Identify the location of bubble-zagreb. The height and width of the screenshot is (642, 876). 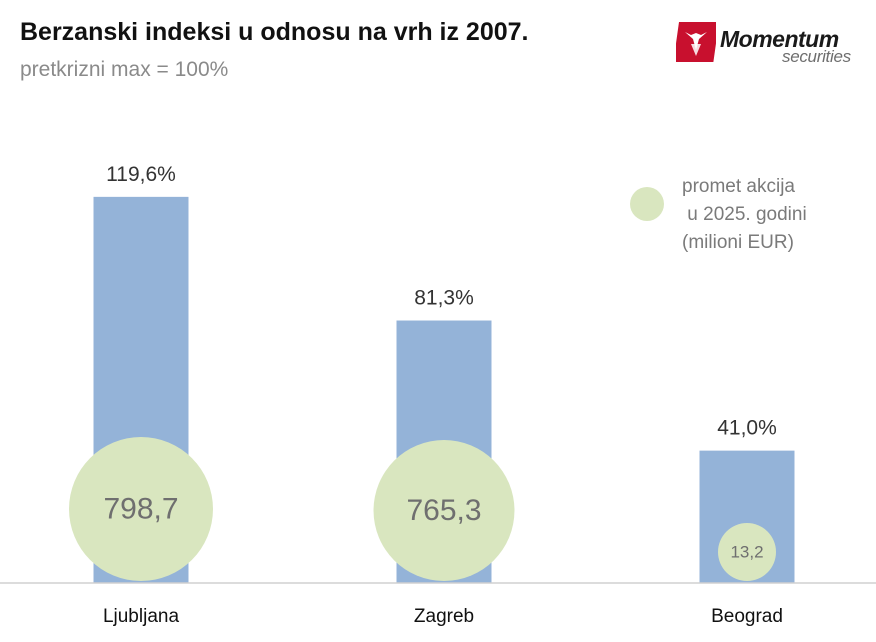
(444, 510).